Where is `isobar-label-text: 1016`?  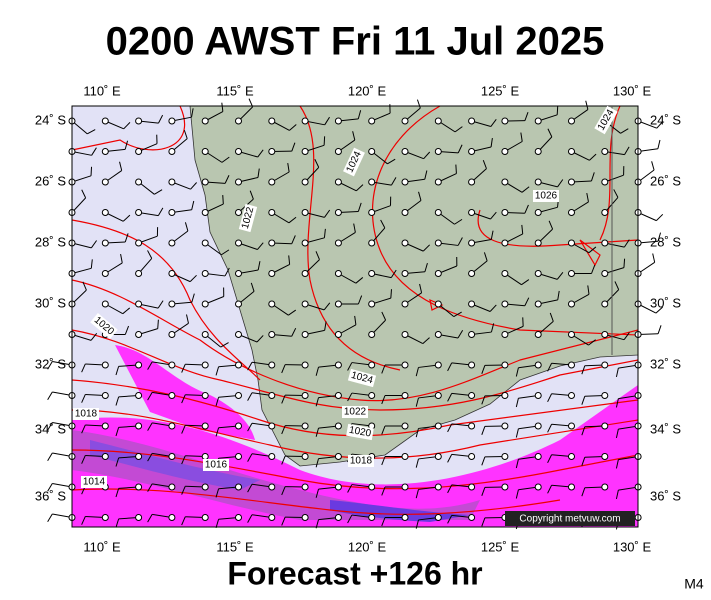 isobar-label-text: 1016 is located at coordinates (216, 465).